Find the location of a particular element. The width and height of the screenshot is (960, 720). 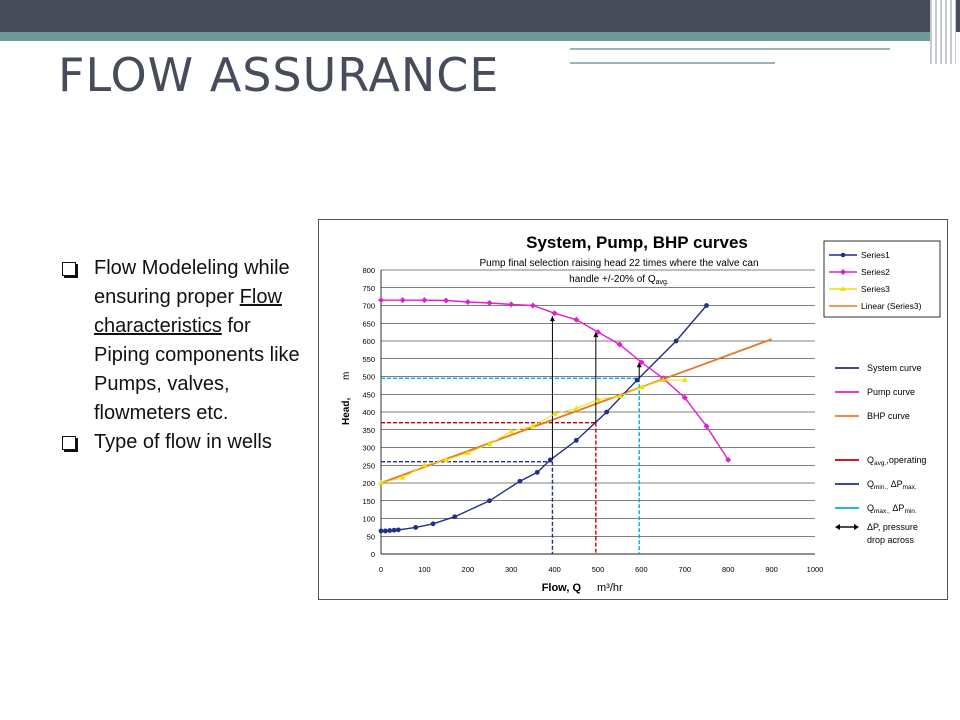

series-markers is located at coordinates (555, 415).